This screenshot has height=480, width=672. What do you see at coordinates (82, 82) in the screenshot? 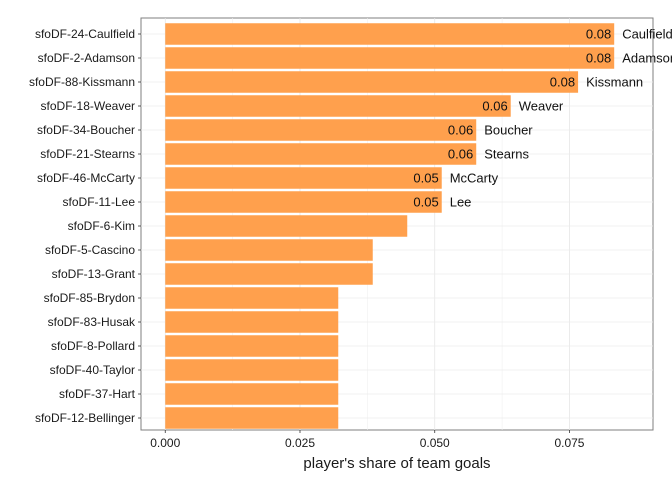
I see `y-tick-label: sfoDF-88-Kissmann` at bounding box center [82, 82].